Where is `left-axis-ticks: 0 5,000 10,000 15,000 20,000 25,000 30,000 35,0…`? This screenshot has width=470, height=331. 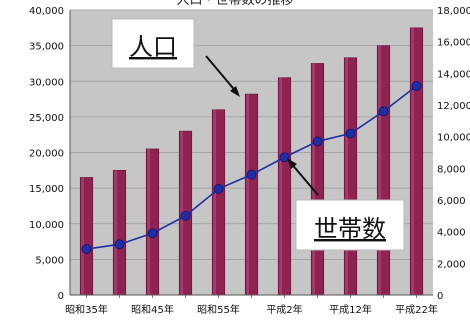 left-axis-ticks: 0 5,000 10,000 15,000 20,000 25,000 30,000 35,0… is located at coordinates (46, 154).